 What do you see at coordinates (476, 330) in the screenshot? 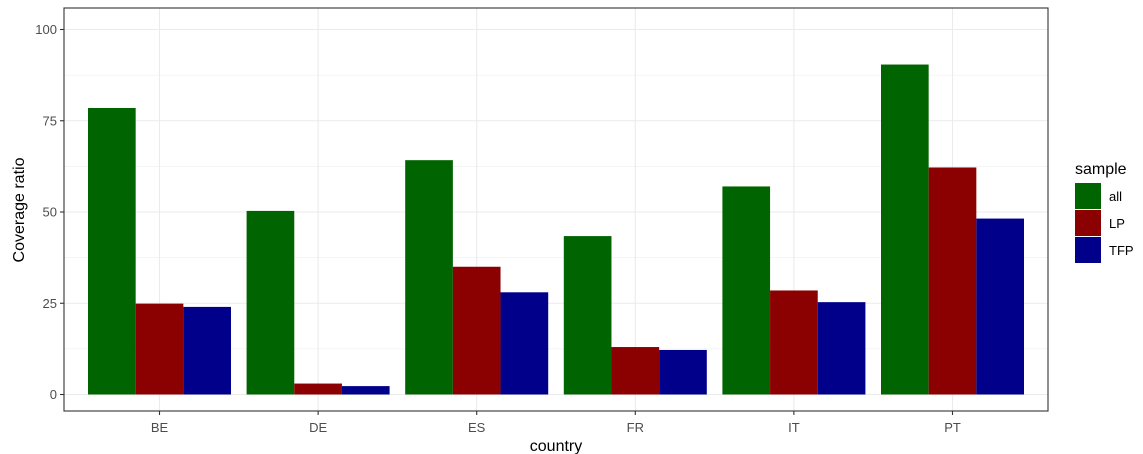
I see `bar-es-lp` at bounding box center [476, 330].